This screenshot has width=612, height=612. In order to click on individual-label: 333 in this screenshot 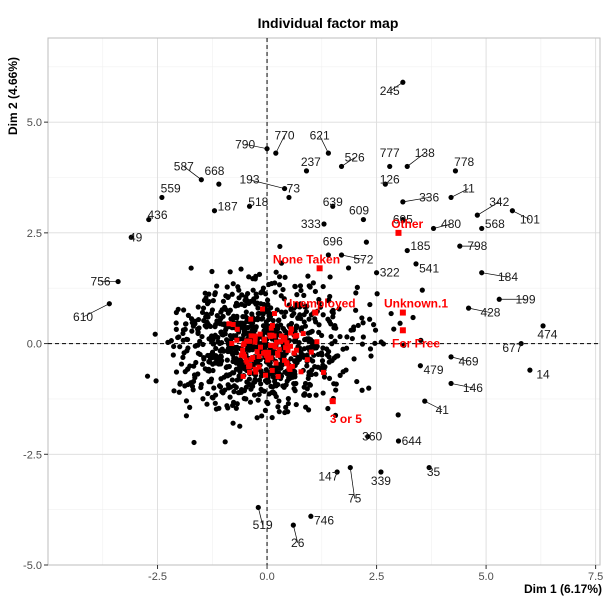, I will do `click(311, 224)`.